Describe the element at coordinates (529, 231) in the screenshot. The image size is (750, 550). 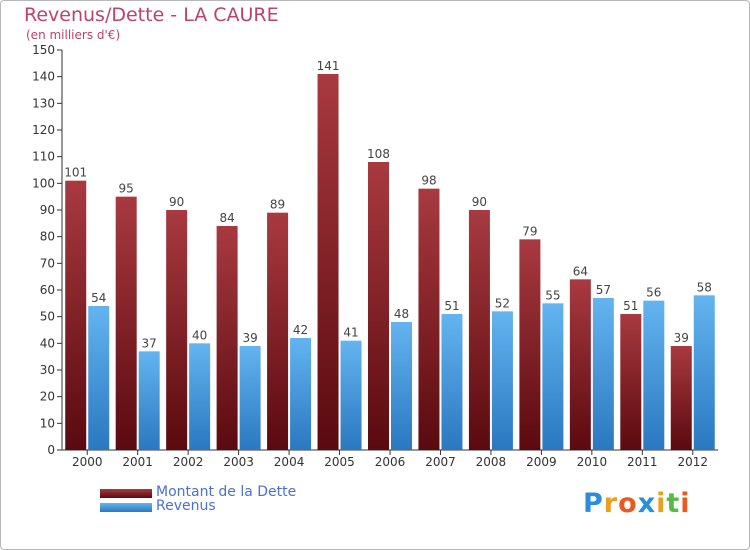
I see `value-label: 79` at that location.